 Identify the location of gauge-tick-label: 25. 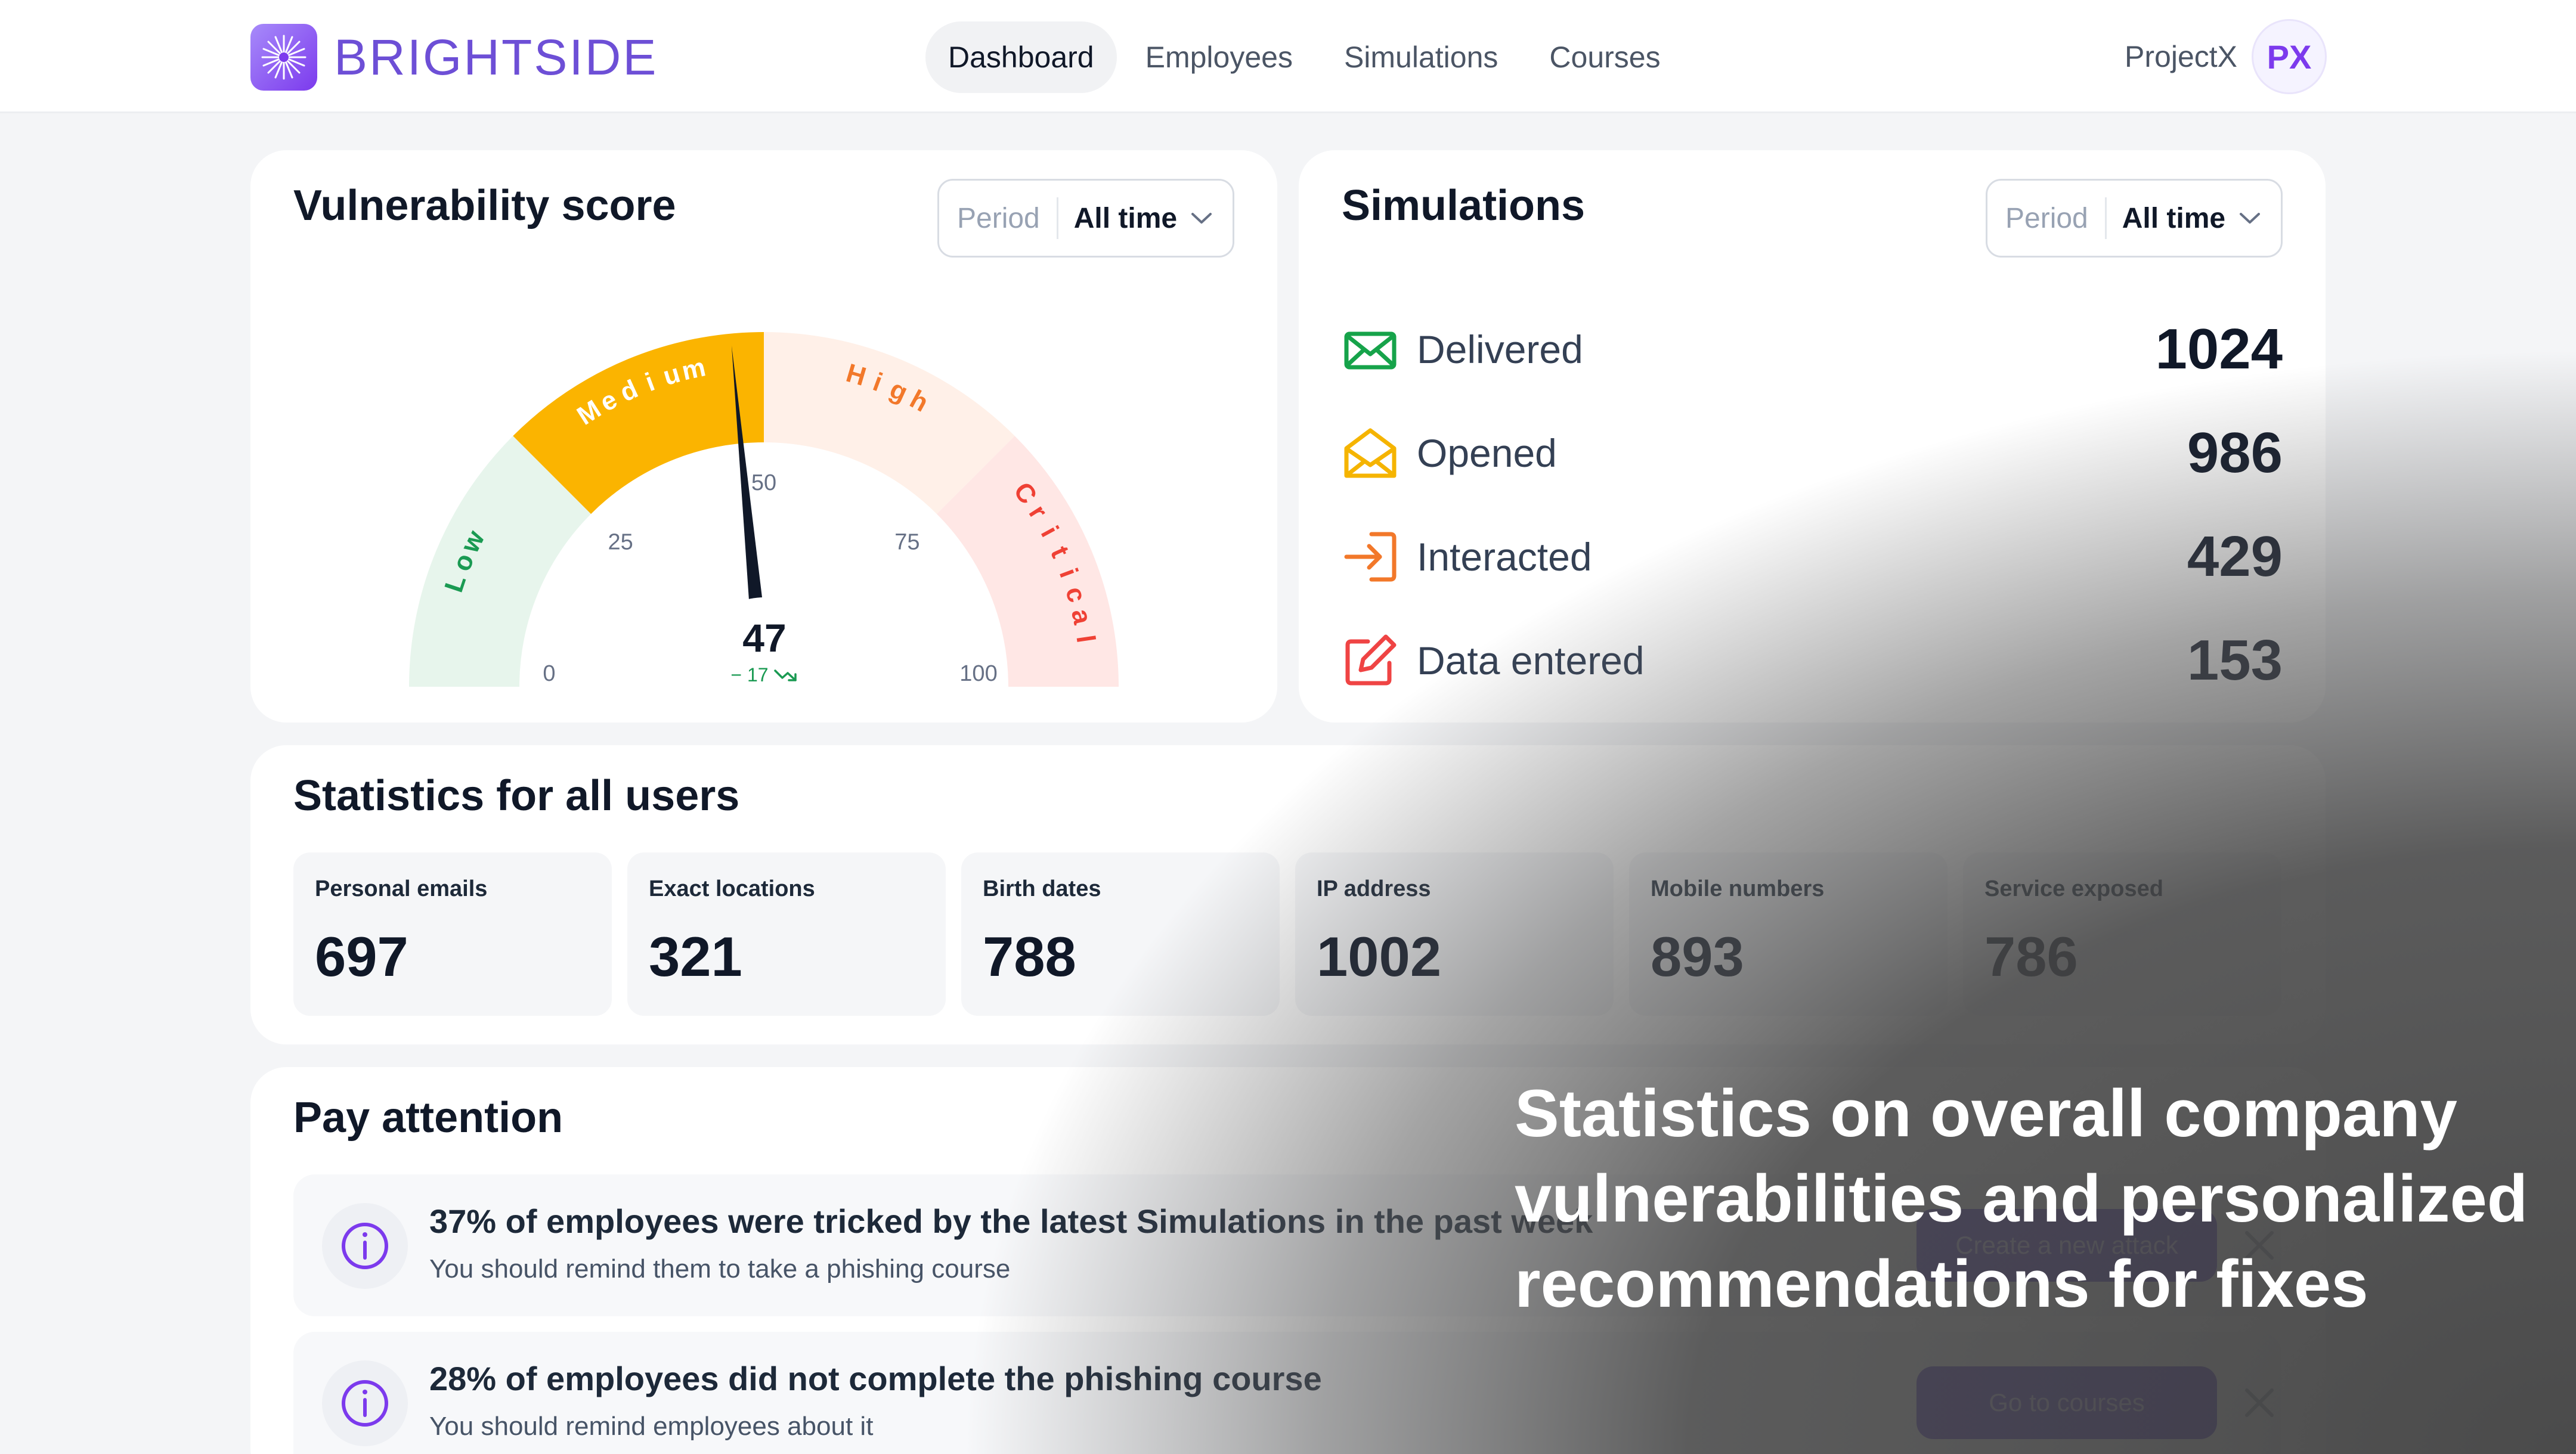
(620, 542).